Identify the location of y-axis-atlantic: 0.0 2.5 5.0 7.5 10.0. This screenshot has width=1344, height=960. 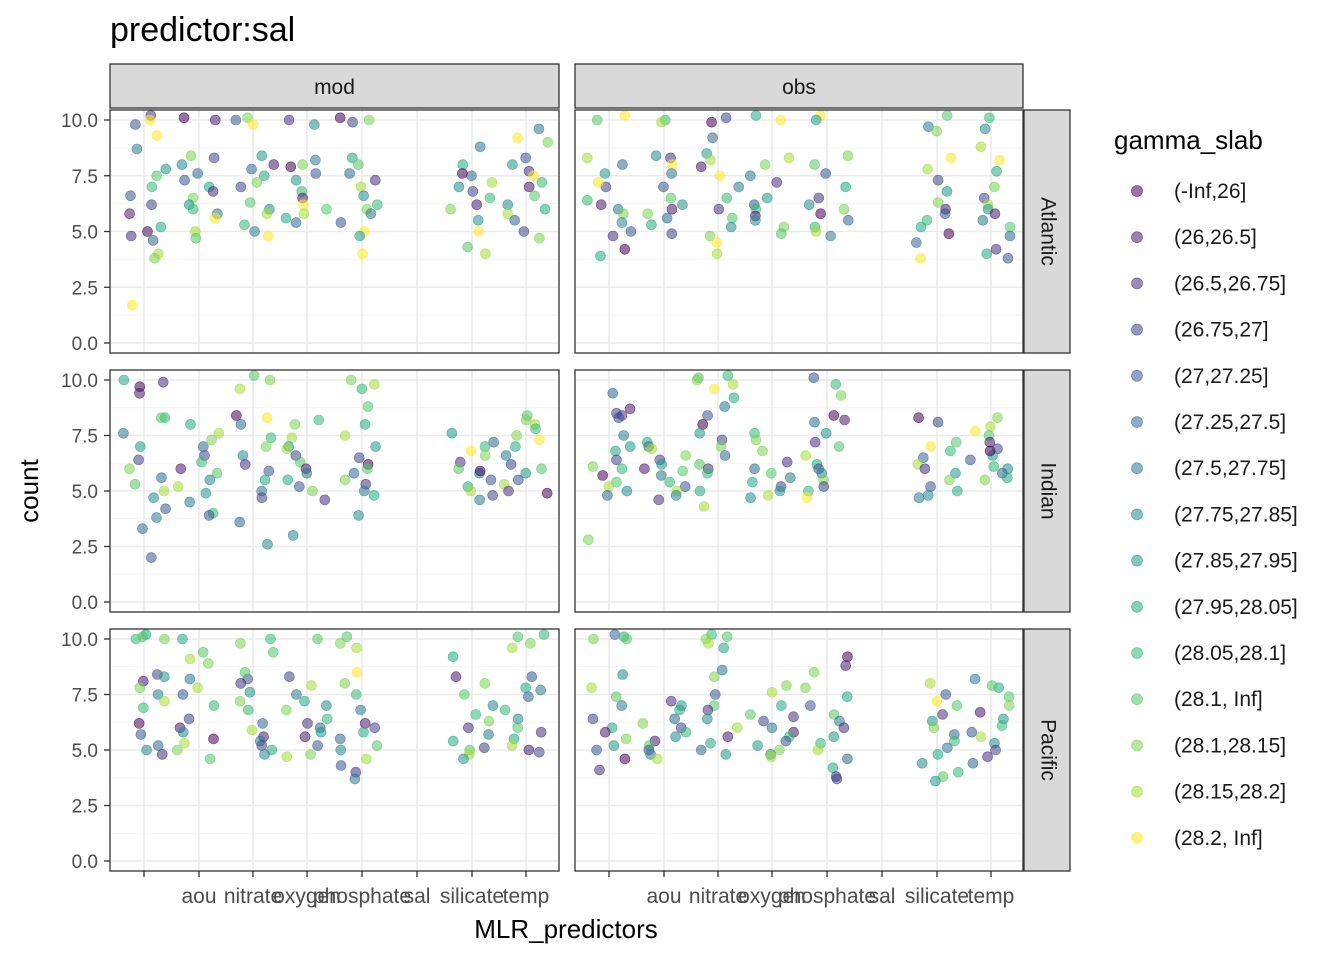
(85, 233).